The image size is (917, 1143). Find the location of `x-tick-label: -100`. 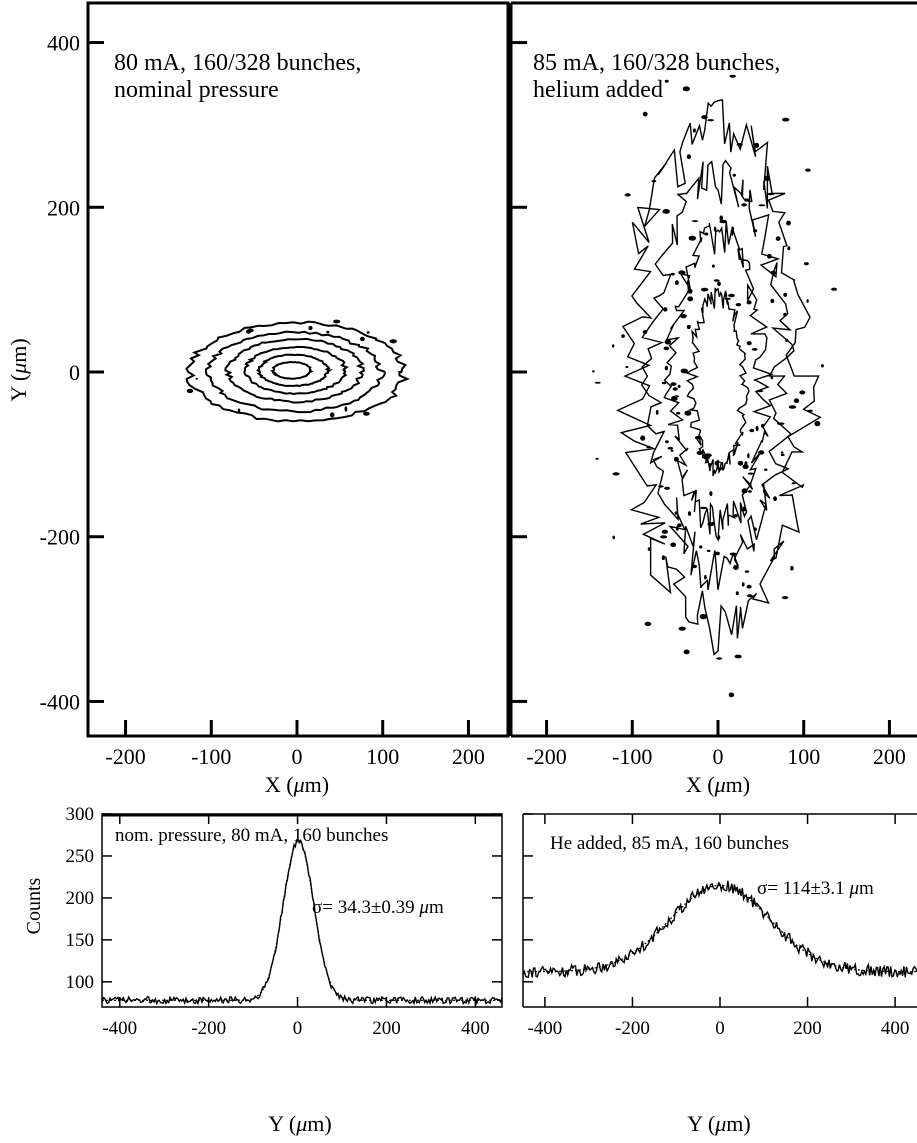

x-tick-label: -100 is located at coordinates (211, 756).